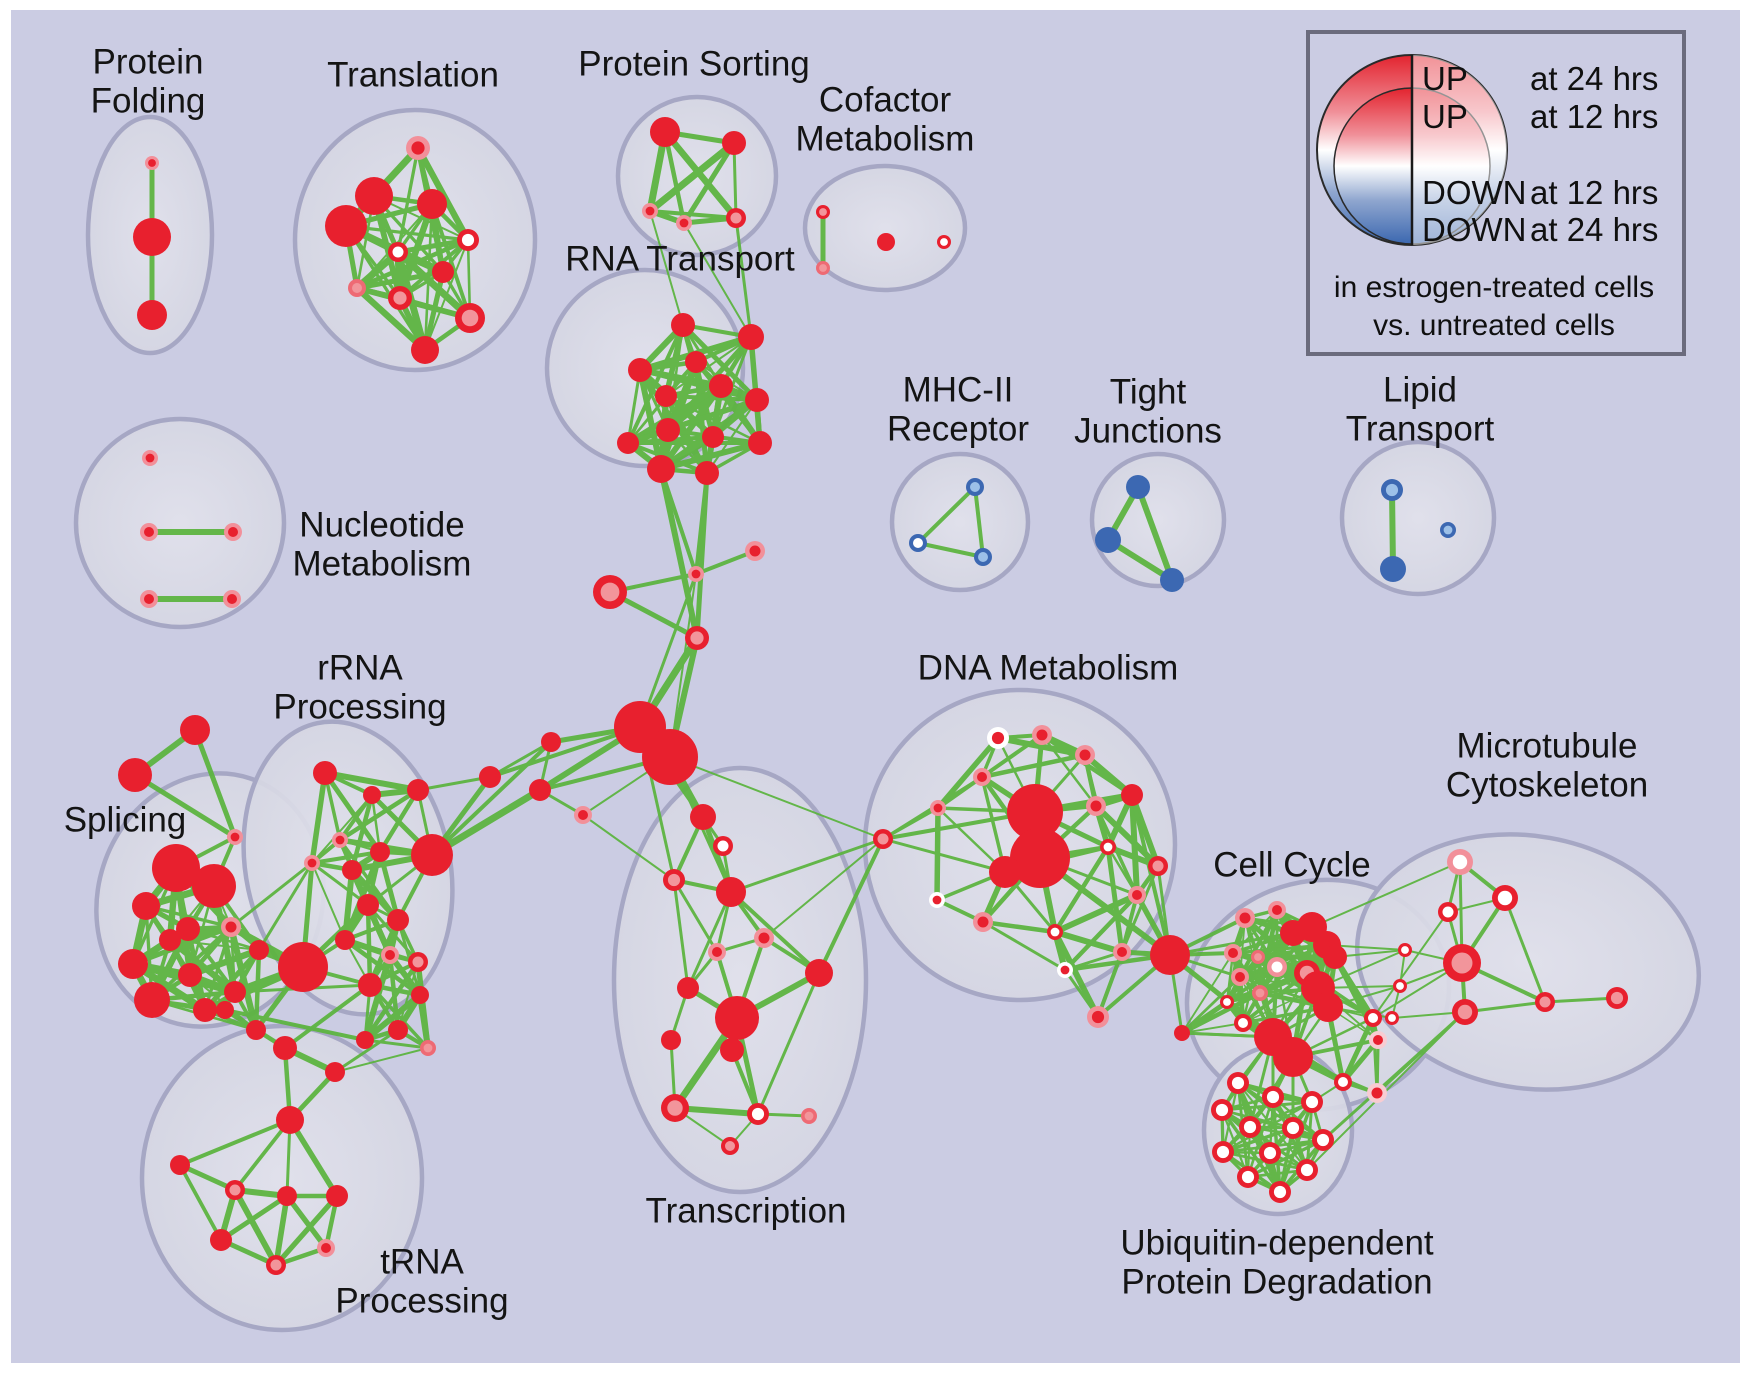 This screenshot has height=1376, width=1750. I want to click on legend-time-3: at 24 hrs, so click(1594, 229).